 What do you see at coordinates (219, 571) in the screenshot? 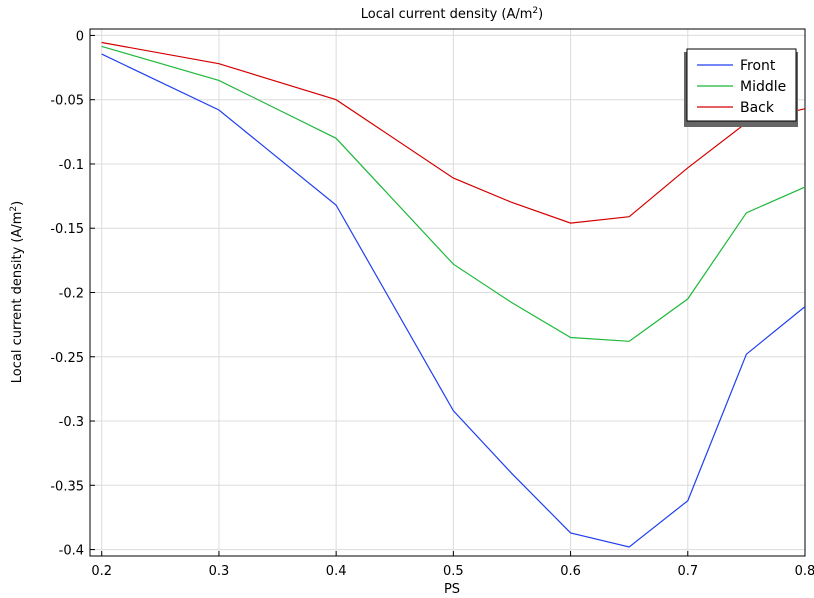
I see `x-tick-label: 0.3` at bounding box center [219, 571].